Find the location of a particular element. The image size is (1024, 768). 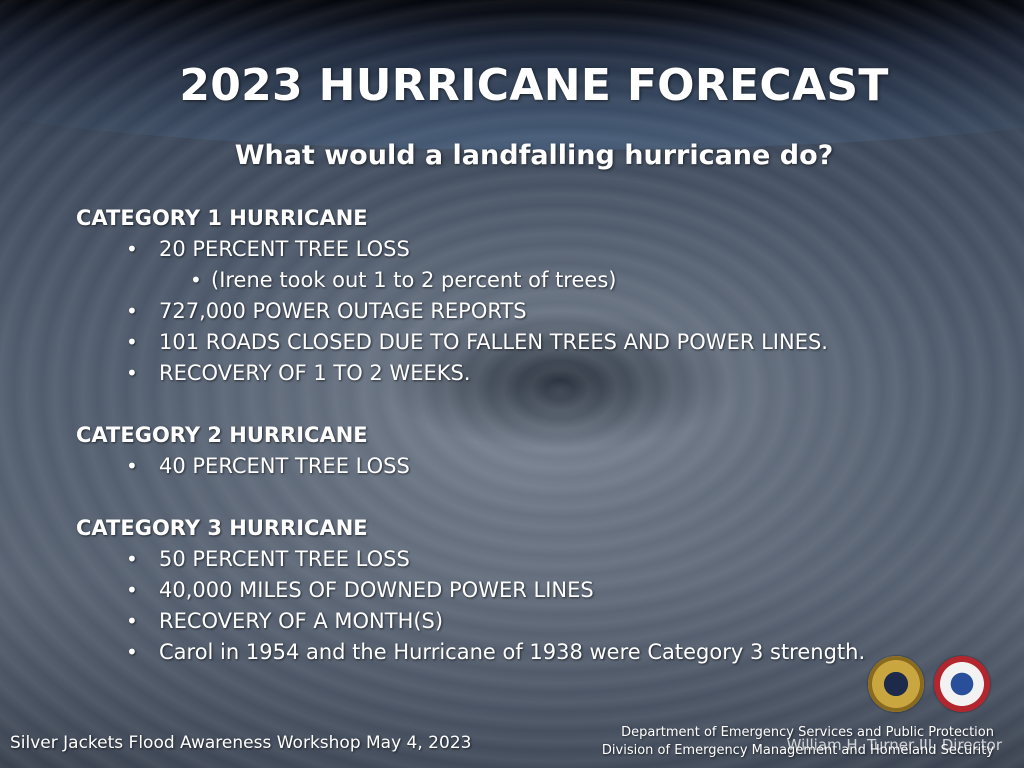

category-3-heading: CATEGORY 3 HURRICANE is located at coordinates (222, 528).